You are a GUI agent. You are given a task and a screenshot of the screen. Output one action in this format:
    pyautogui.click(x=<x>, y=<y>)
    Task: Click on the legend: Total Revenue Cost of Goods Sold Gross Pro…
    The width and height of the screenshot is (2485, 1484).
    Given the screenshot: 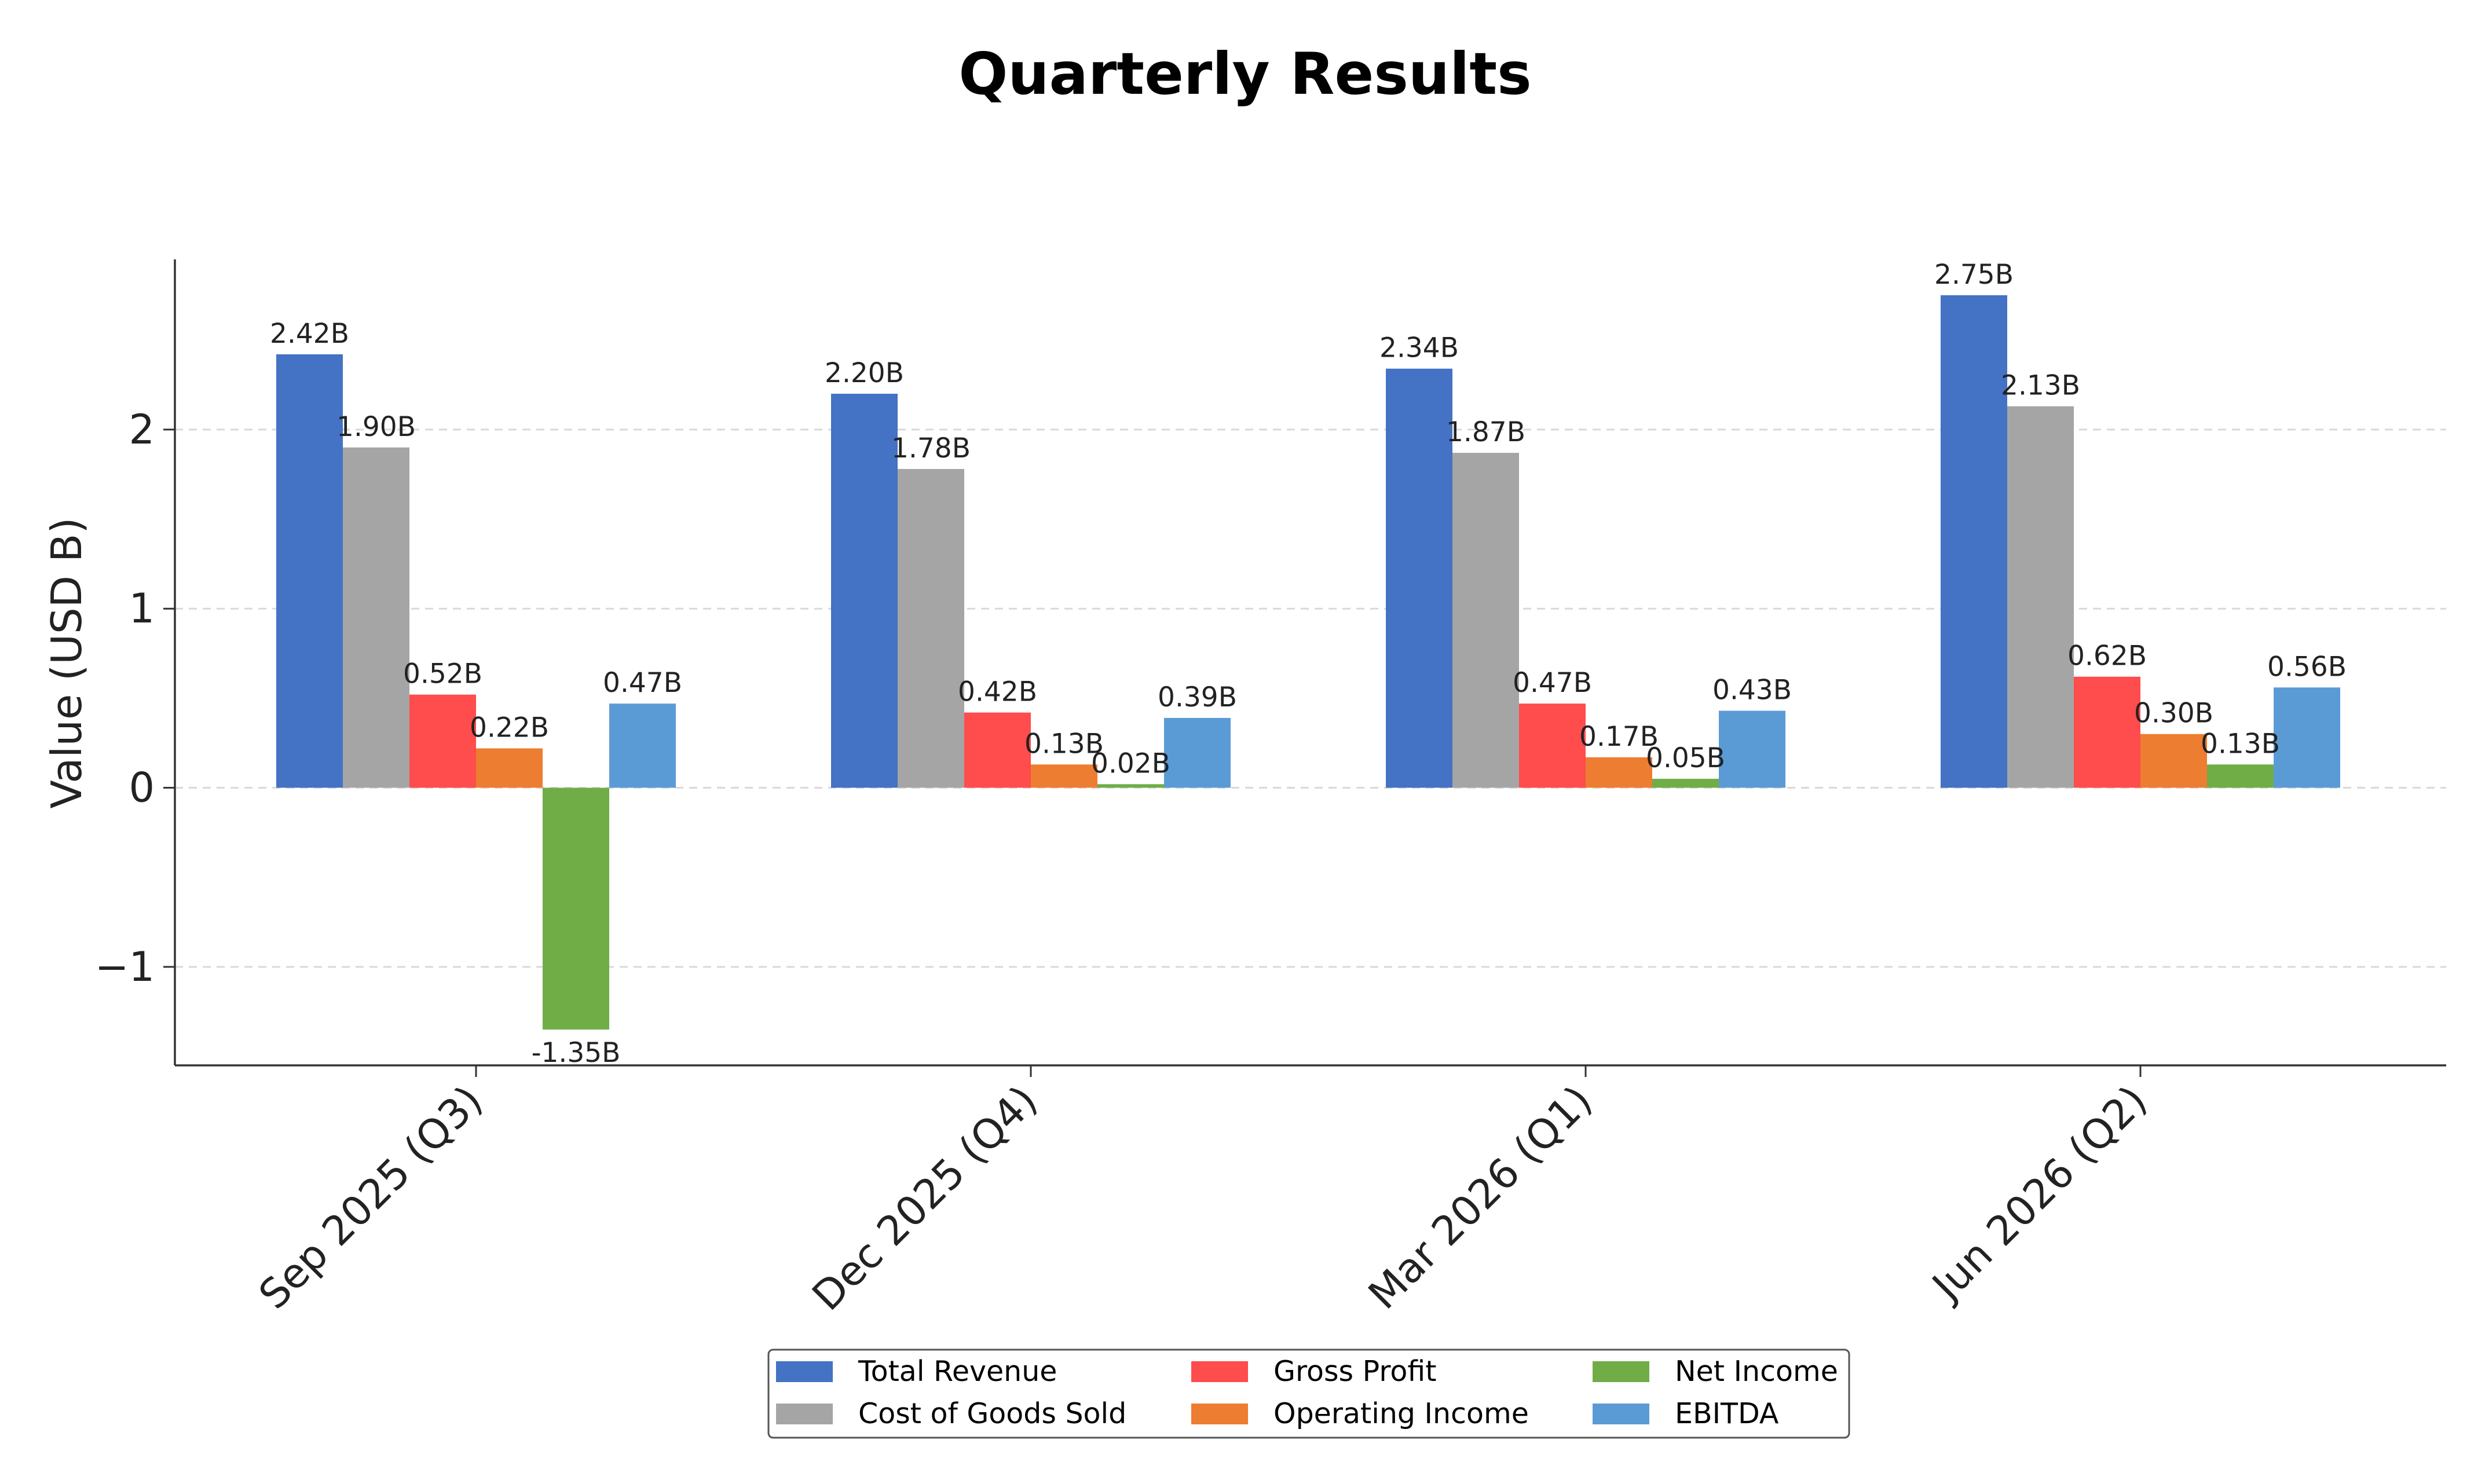 What is the action you would take?
    pyautogui.click(x=1308, y=1394)
    